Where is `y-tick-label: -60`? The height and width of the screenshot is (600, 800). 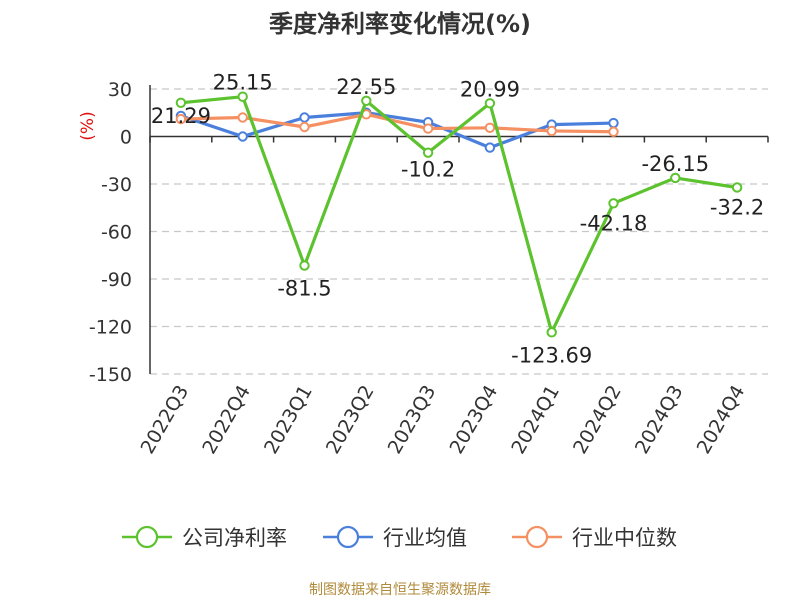
y-tick-label: -60 is located at coordinates (116, 233).